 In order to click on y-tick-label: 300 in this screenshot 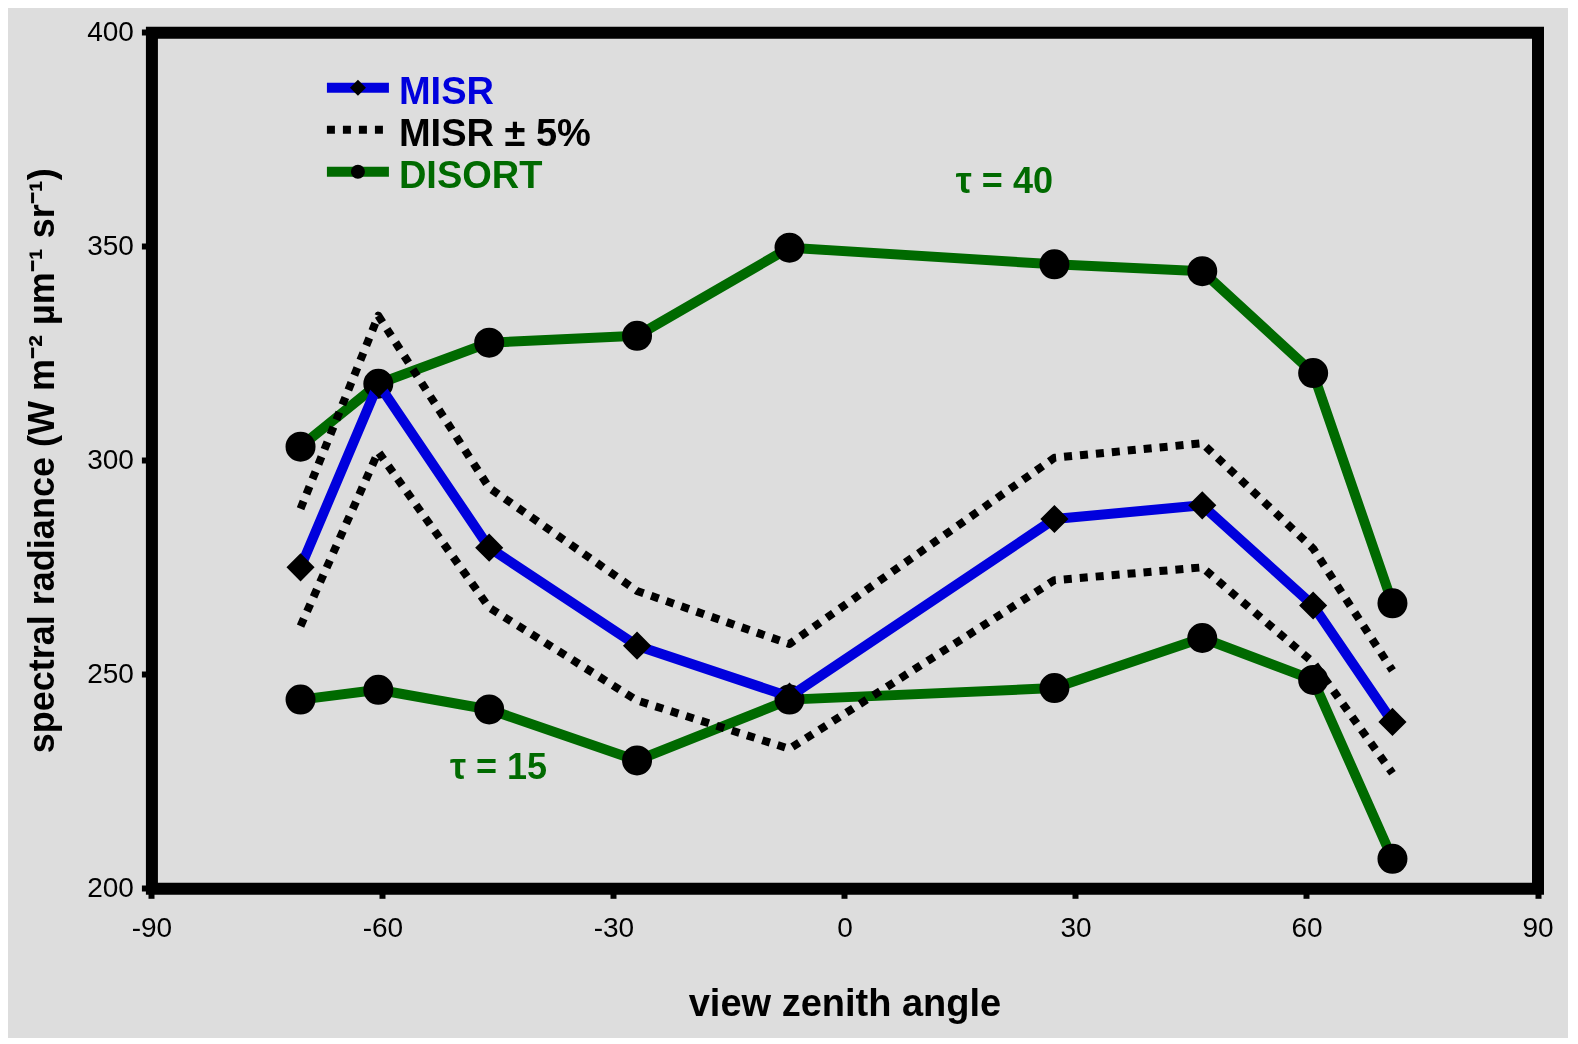, I will do `click(110, 459)`.